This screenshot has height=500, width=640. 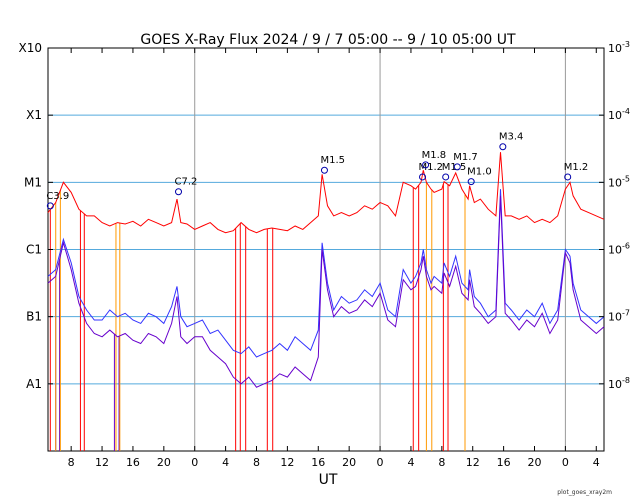 I want to click on right-tick-label-5: 10⁻⁸, so click(x=619, y=383).